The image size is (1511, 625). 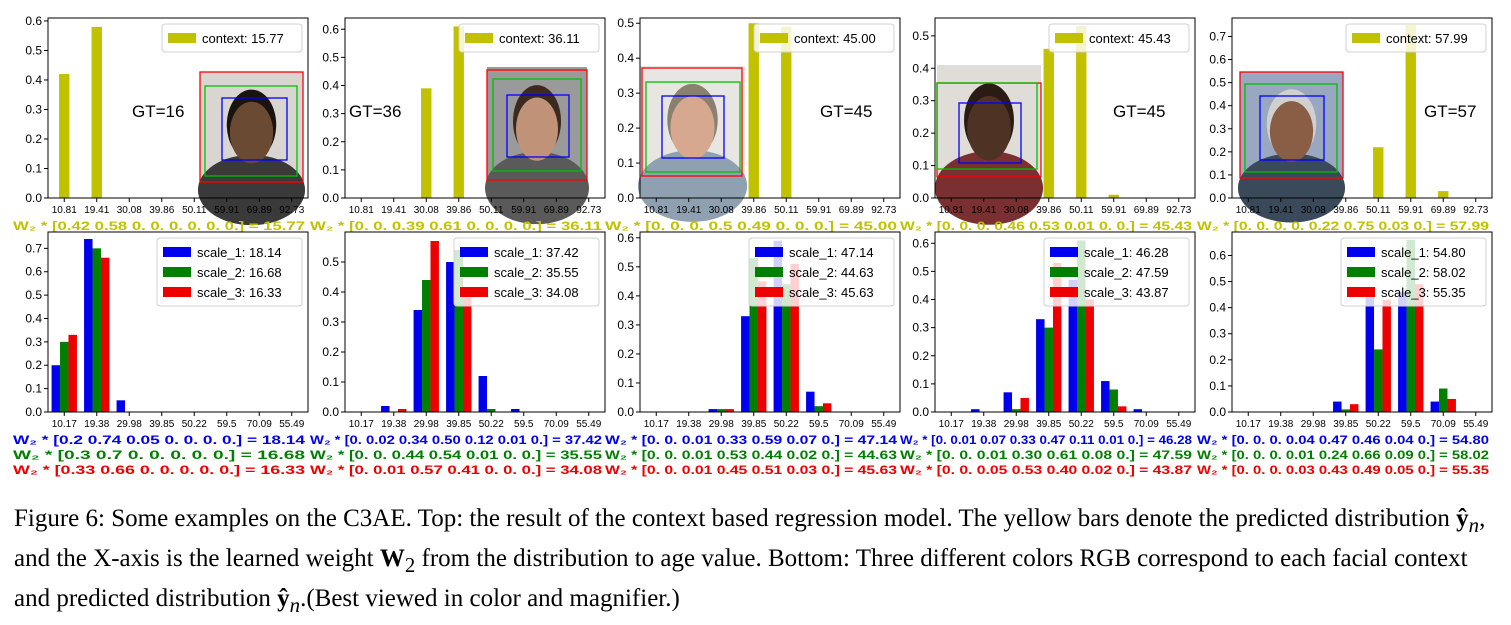 I want to click on legend-label-scale_1: scale_1: 37.42, so click(x=536, y=252).